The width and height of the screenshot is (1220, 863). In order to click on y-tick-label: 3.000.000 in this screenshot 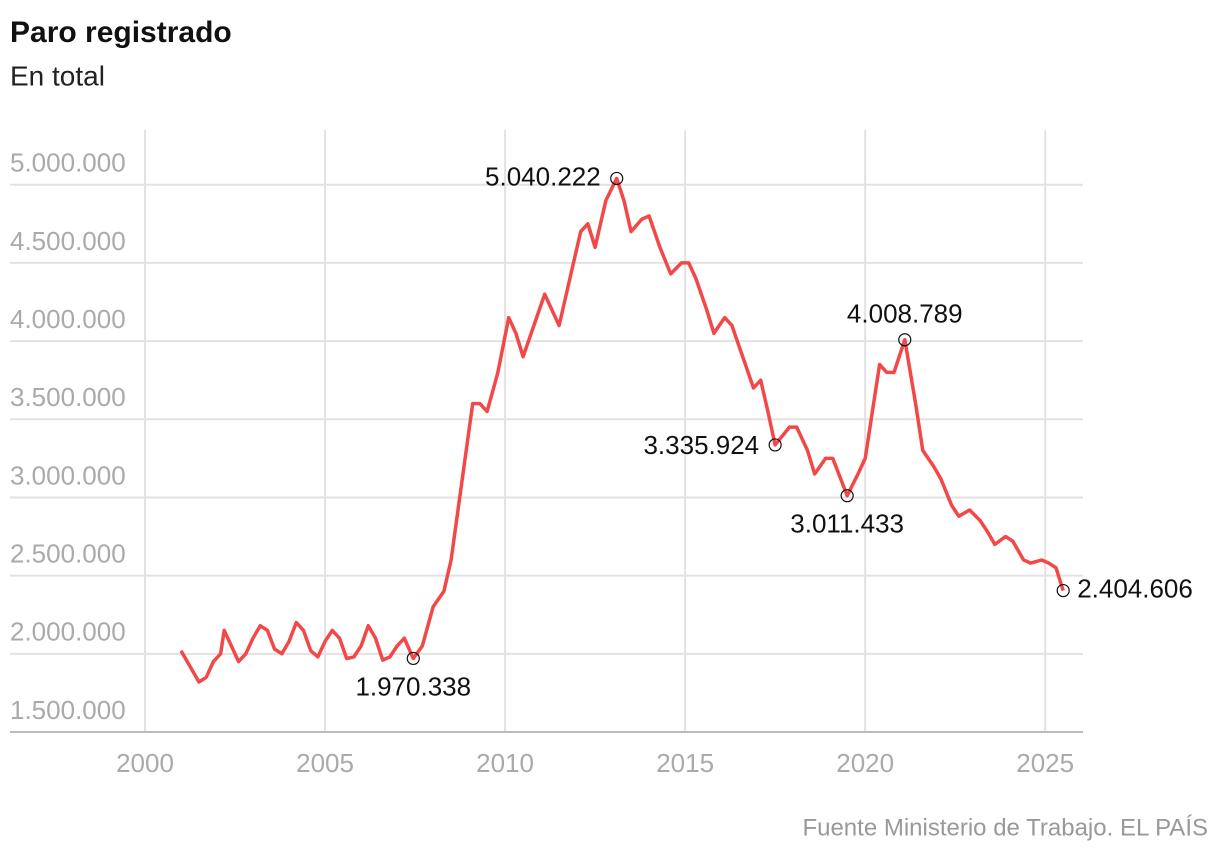, I will do `click(68, 475)`.